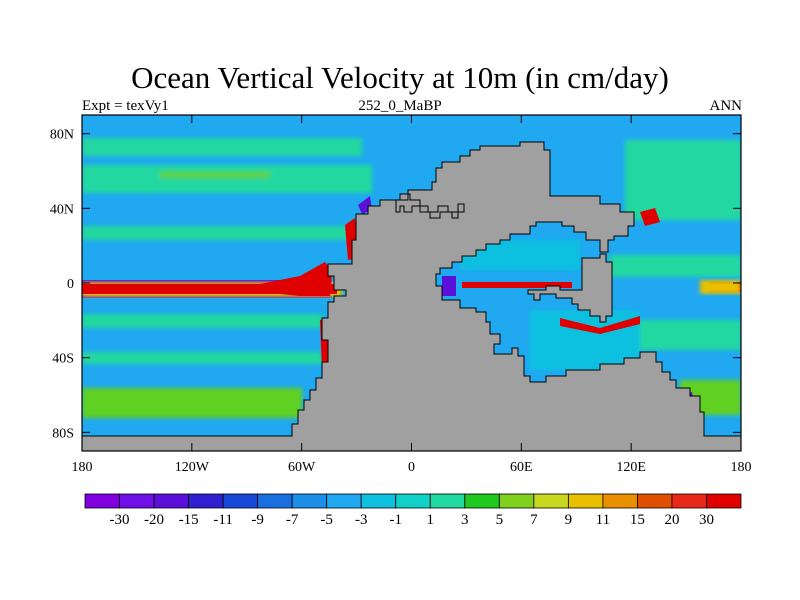 The width and height of the screenshot is (800, 600). What do you see at coordinates (585, 340) in the screenshot?
I see `inner-sea-south` at bounding box center [585, 340].